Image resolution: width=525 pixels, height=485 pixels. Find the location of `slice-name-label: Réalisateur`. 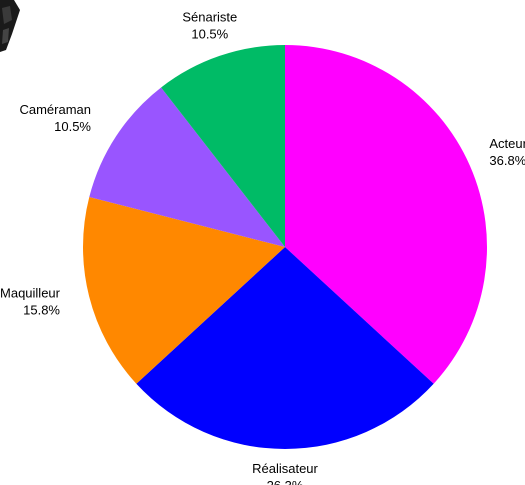

slice-name-label: Réalisateur is located at coordinates (285, 468).